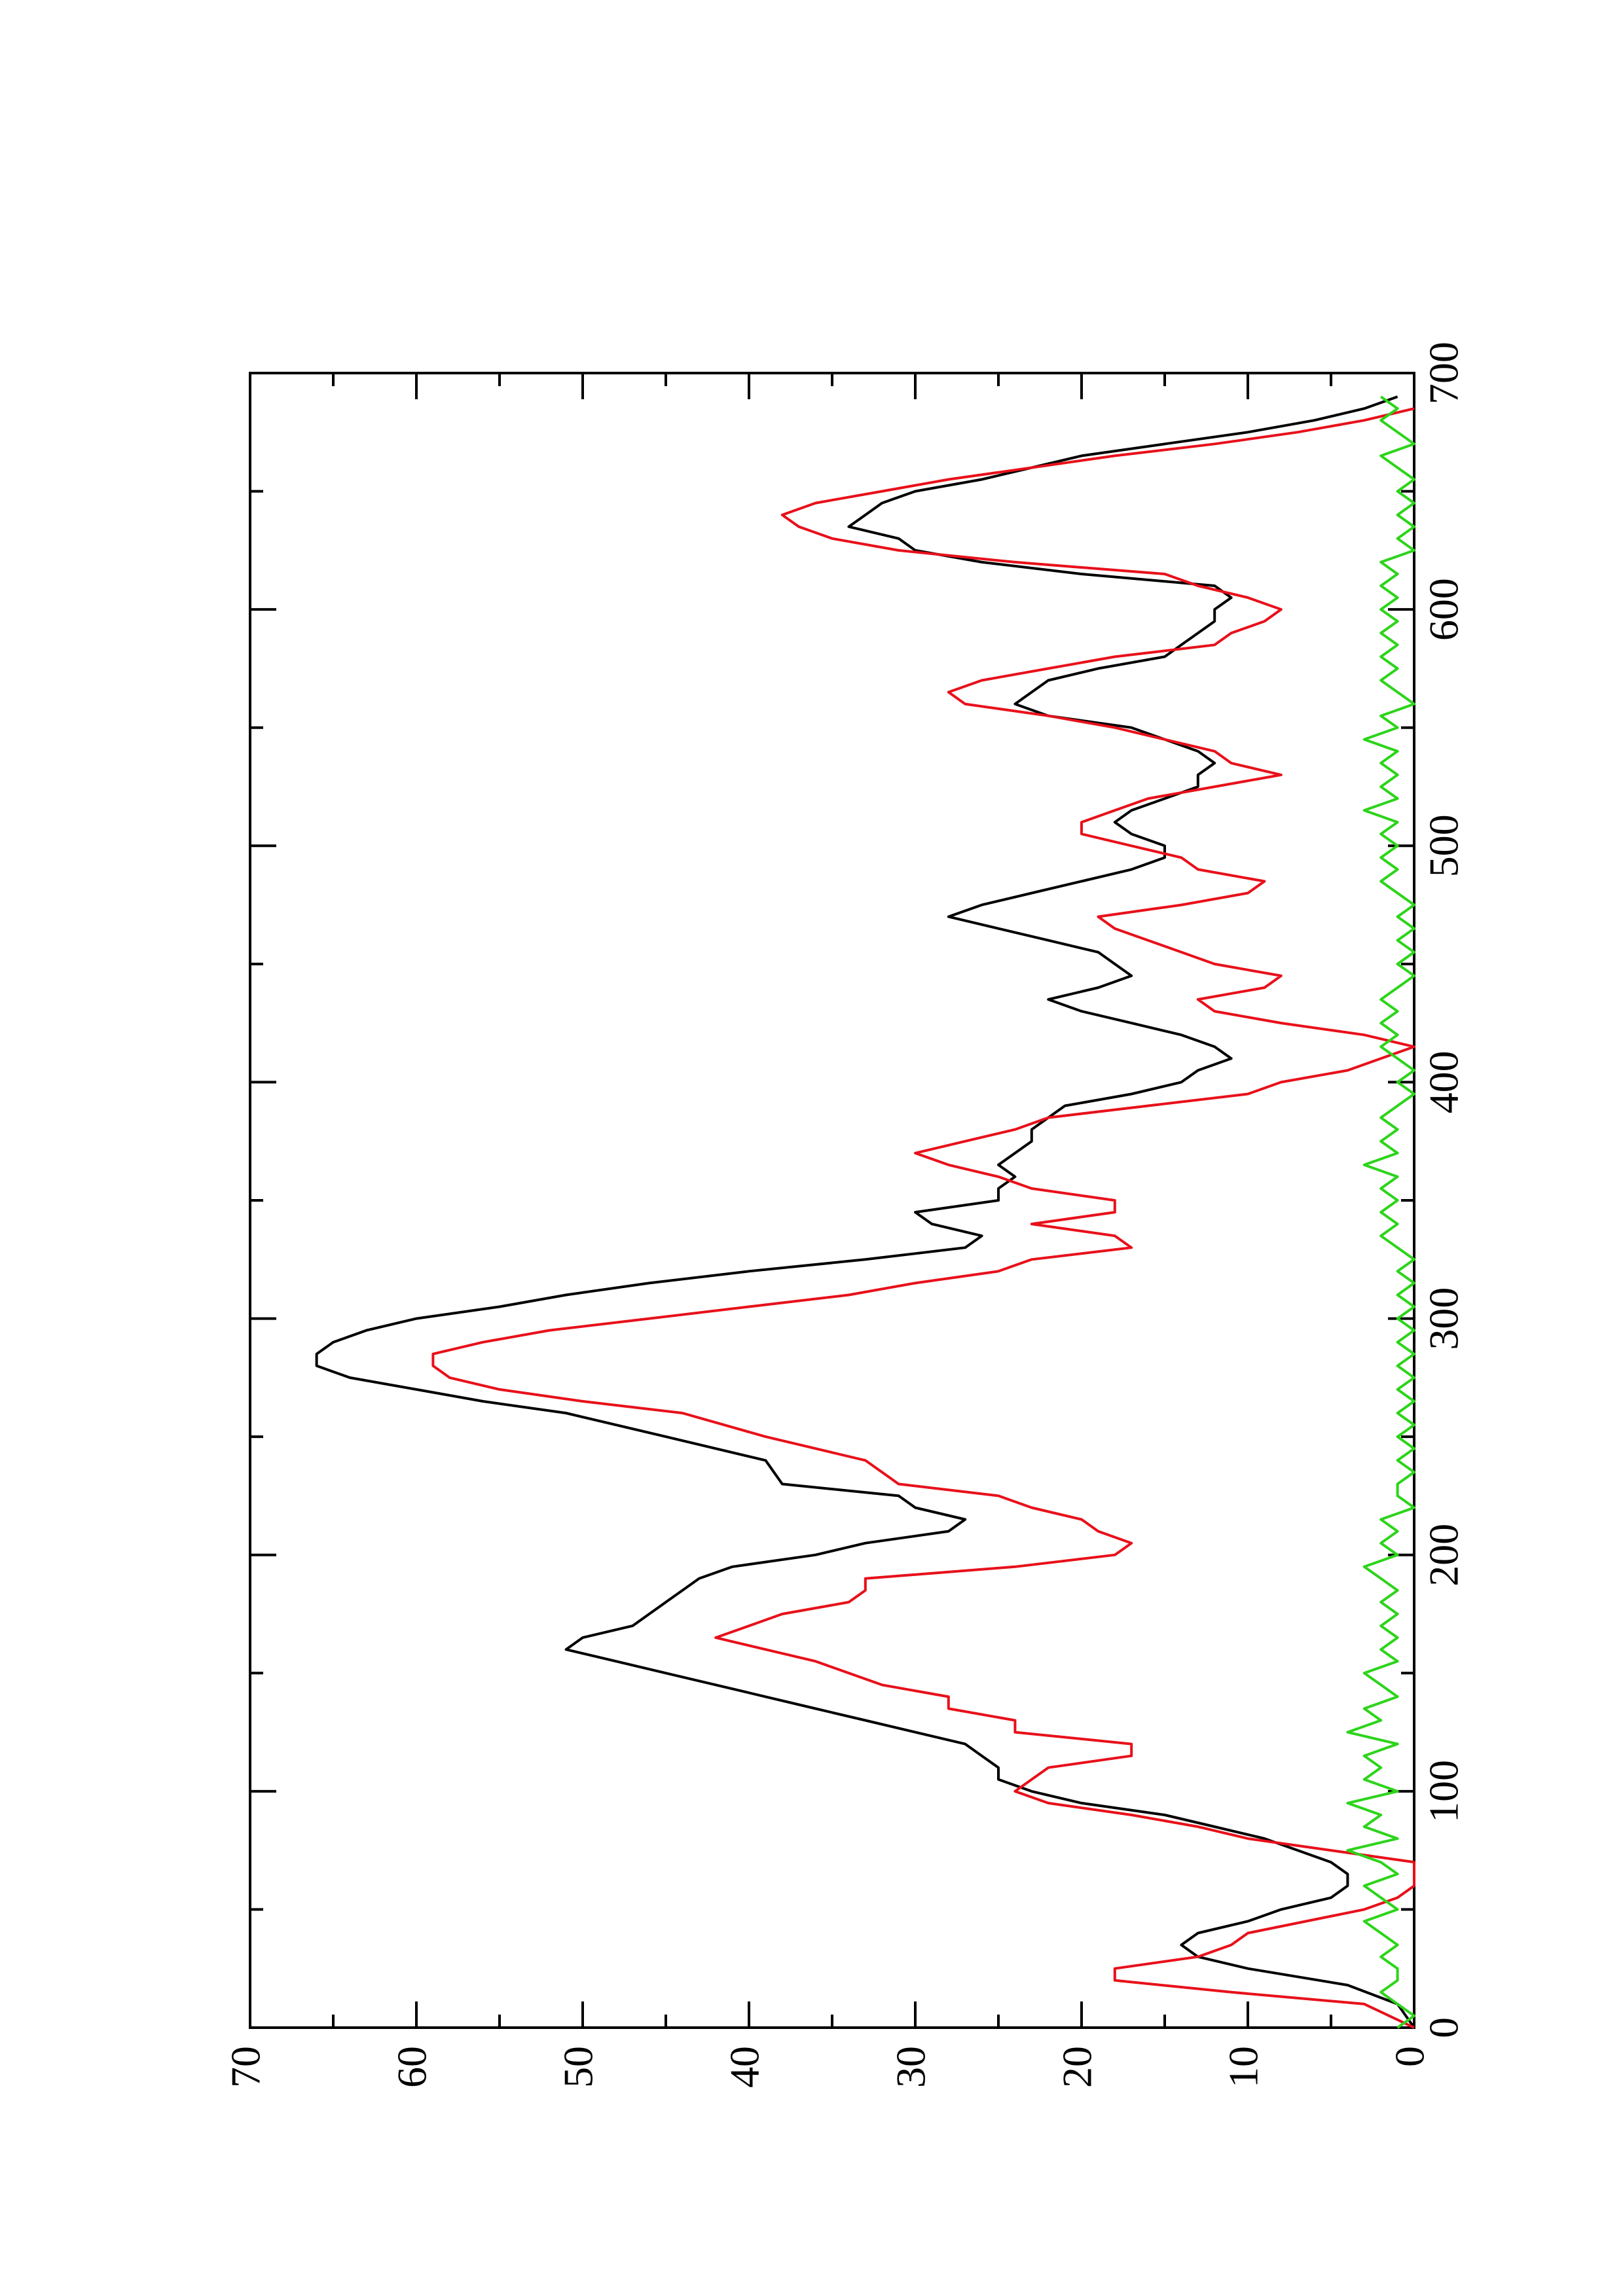  What do you see at coordinates (1444, 609) in the screenshot?
I see `x-tick-label: 600` at bounding box center [1444, 609].